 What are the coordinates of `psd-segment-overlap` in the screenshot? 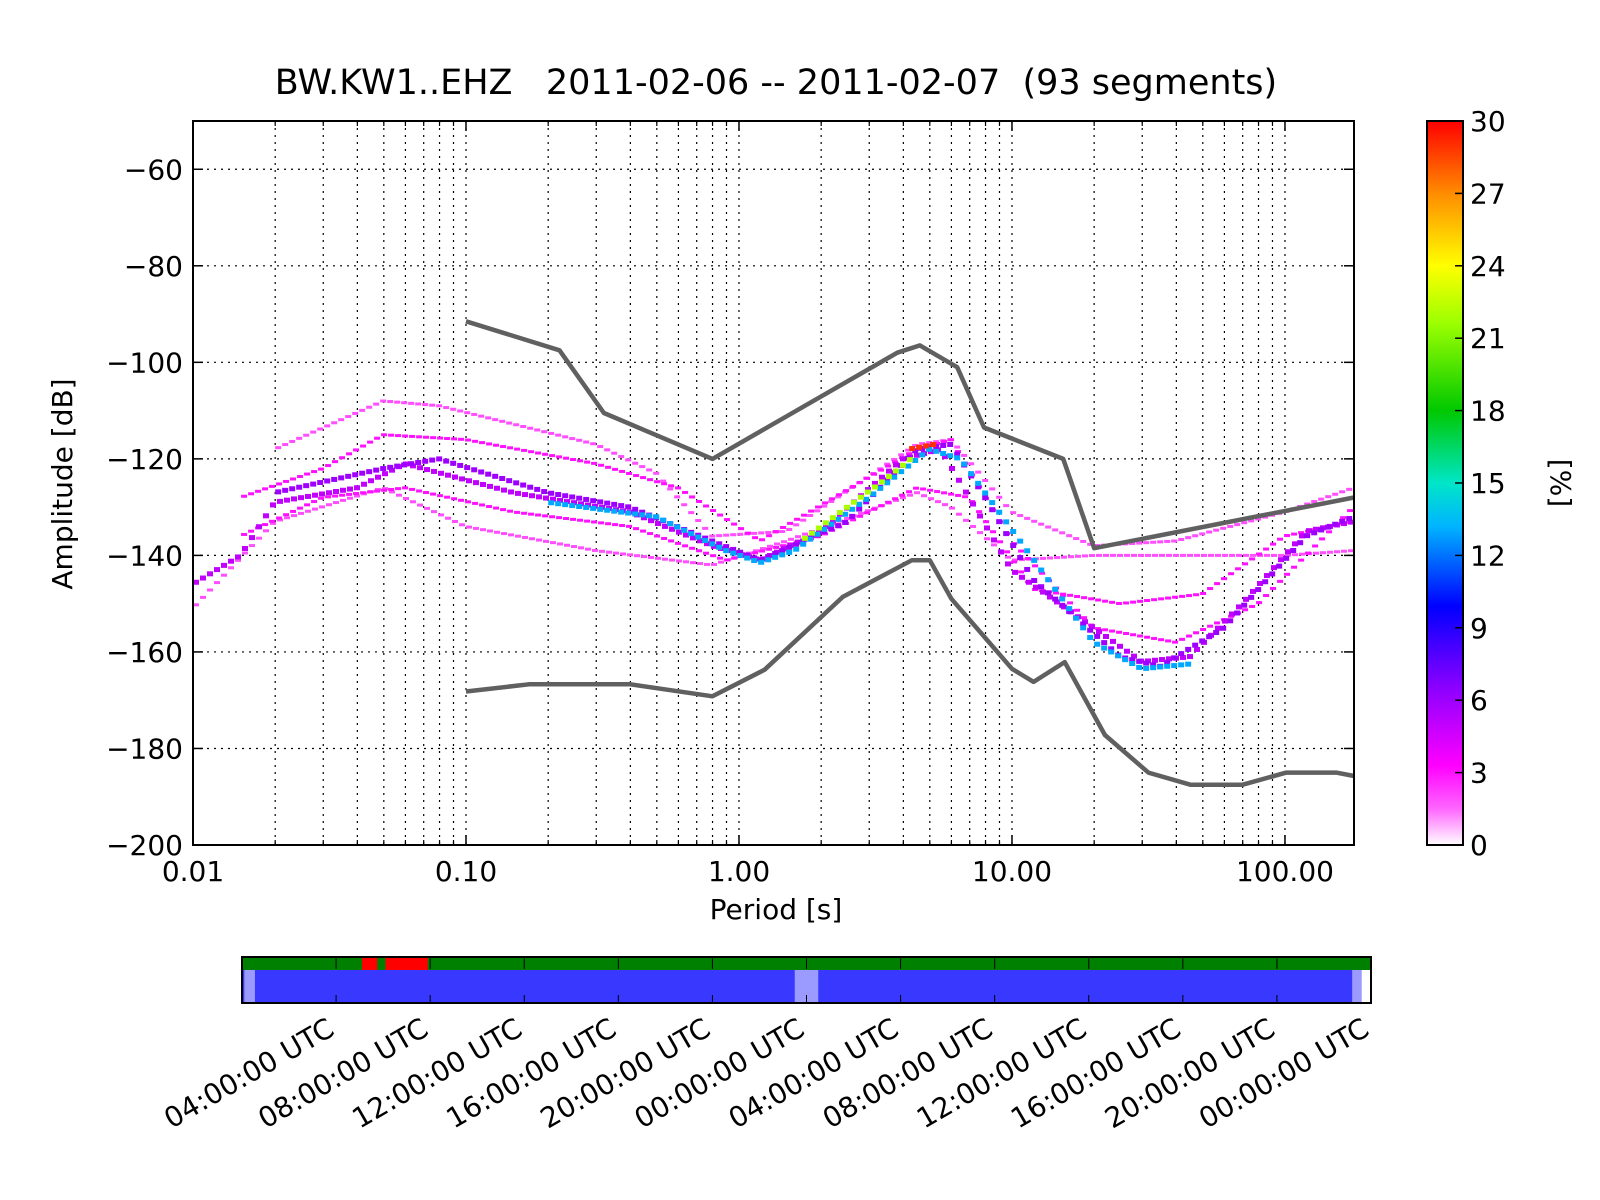 It's located at (1357, 986).